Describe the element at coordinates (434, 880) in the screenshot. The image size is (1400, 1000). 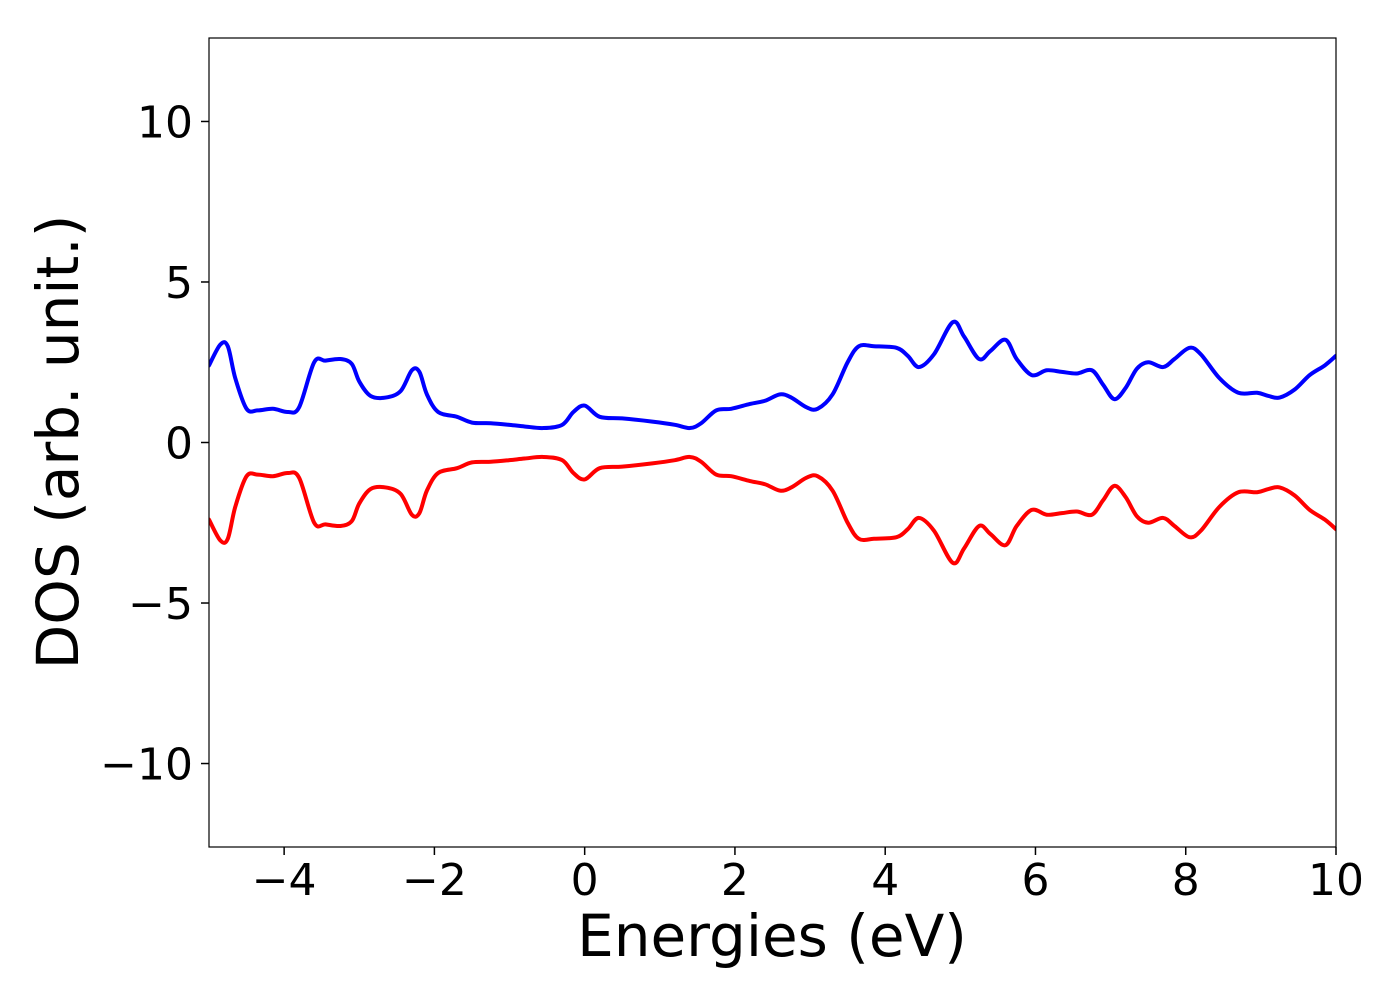
I see `x-tick-label: −2` at that location.